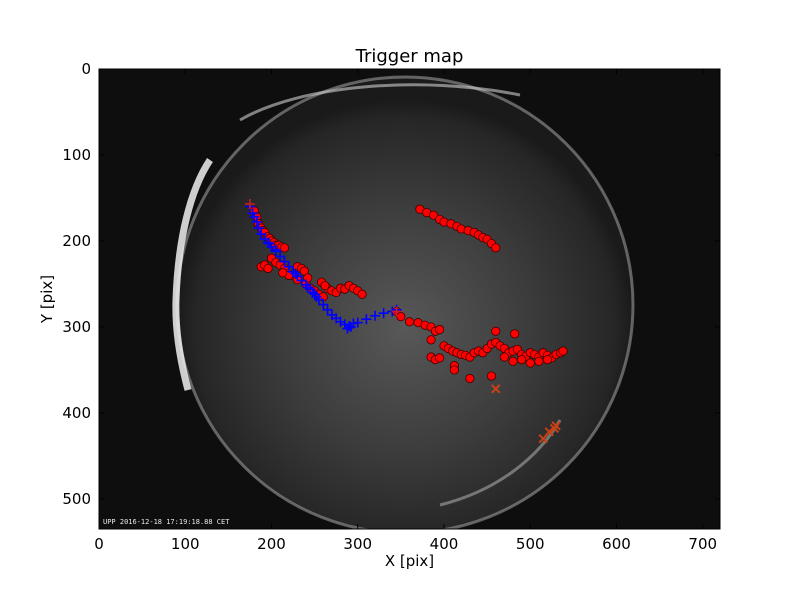  Describe the element at coordinates (76, 155) in the screenshot. I see `y-tick-label: 100` at that location.